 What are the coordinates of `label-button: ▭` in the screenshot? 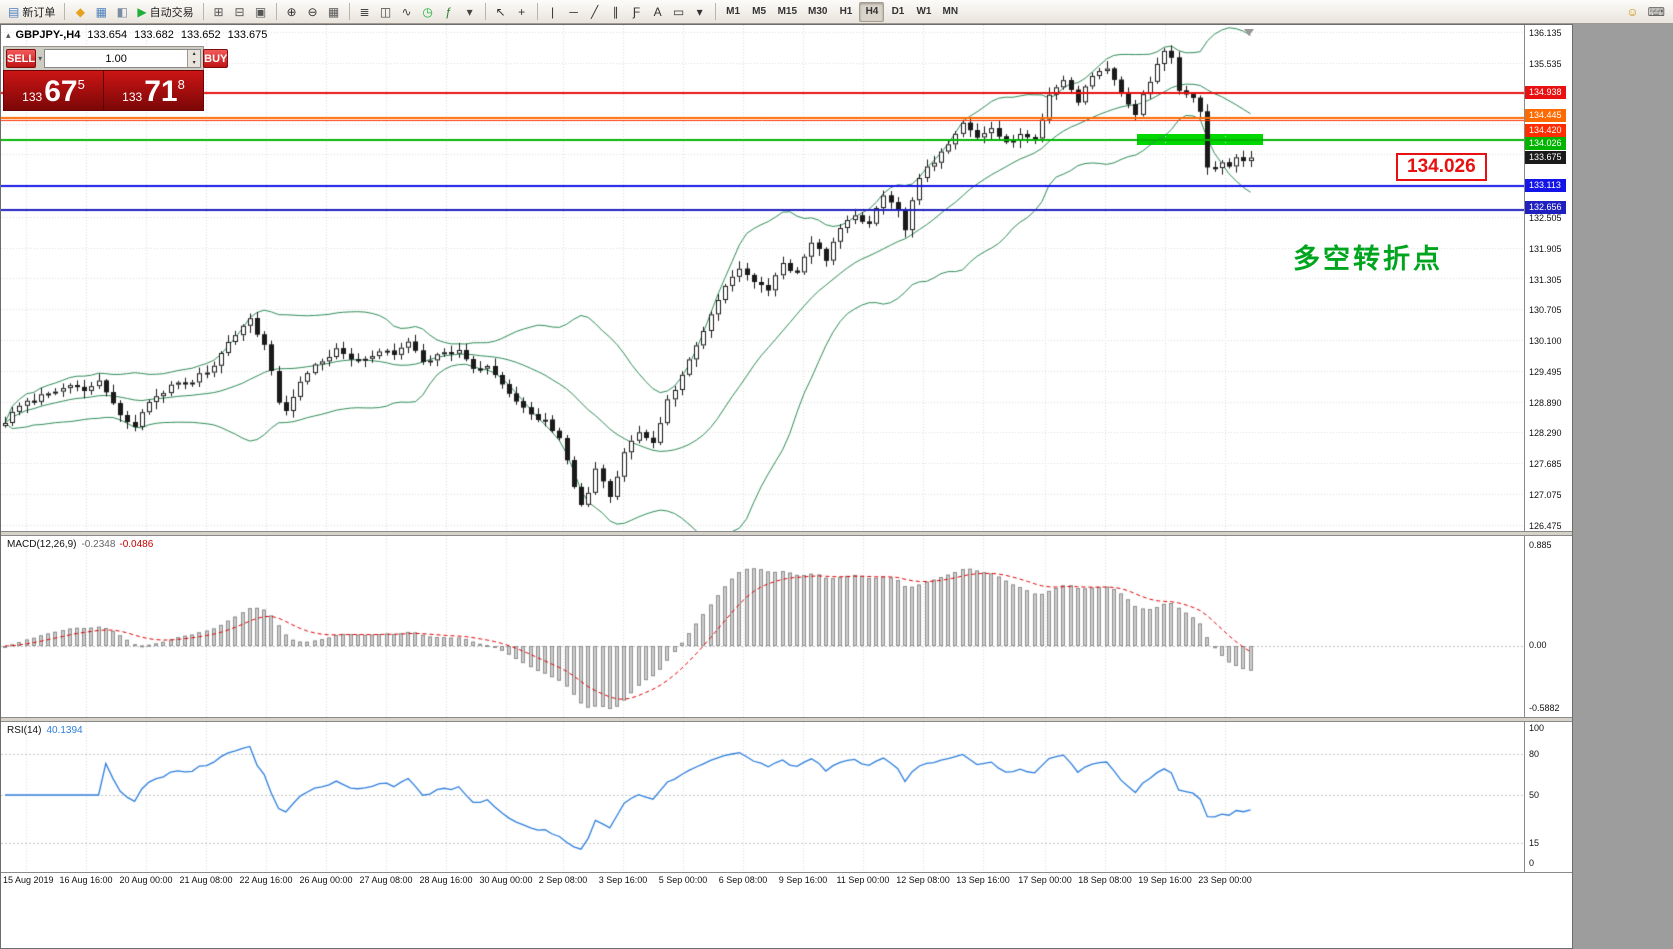 It's located at (679, 12).